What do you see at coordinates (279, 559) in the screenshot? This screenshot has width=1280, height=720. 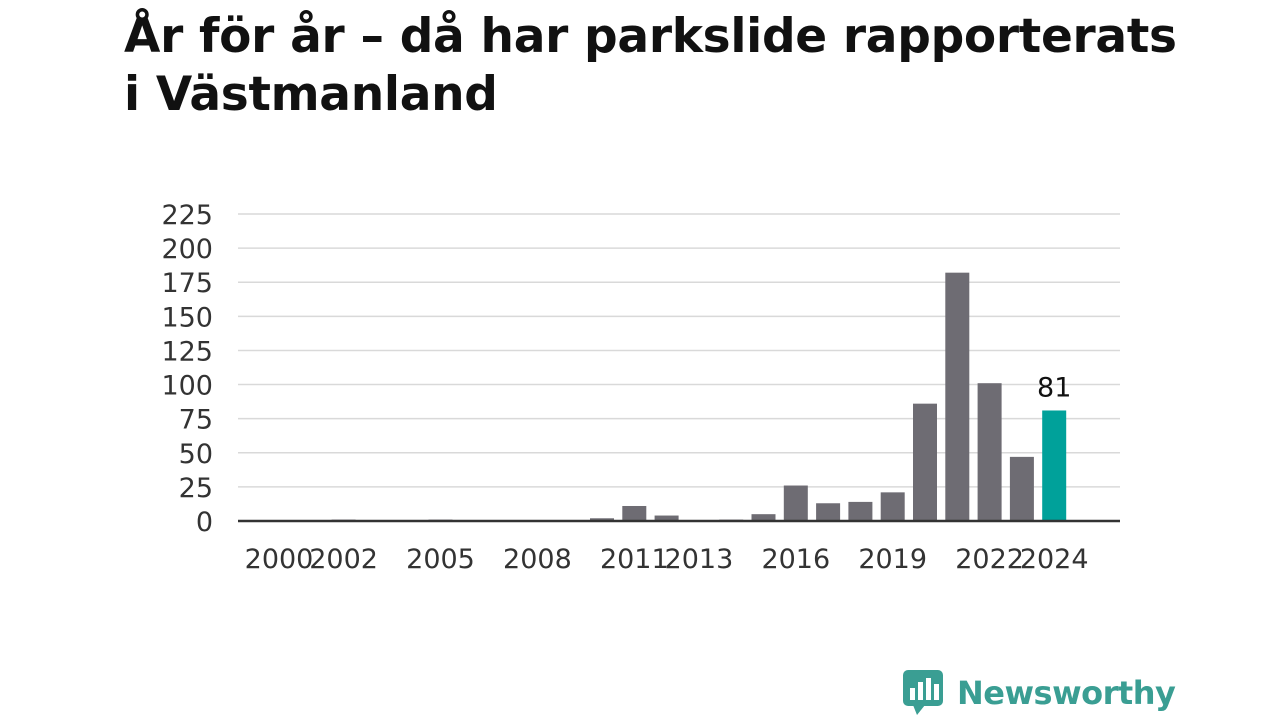 I see `x-tick-label: 2000` at bounding box center [279, 559].